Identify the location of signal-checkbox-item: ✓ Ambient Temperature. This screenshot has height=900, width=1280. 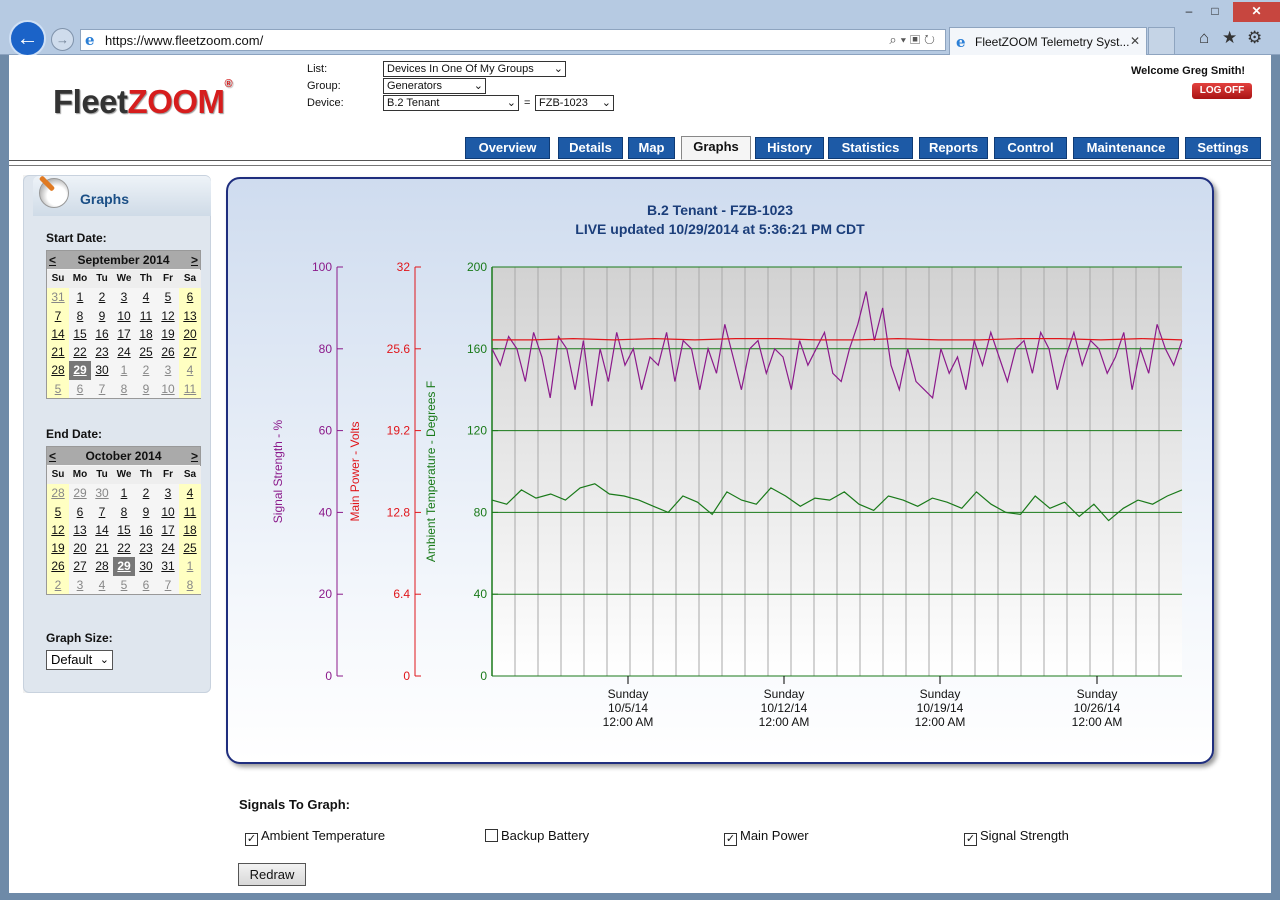
(315, 837).